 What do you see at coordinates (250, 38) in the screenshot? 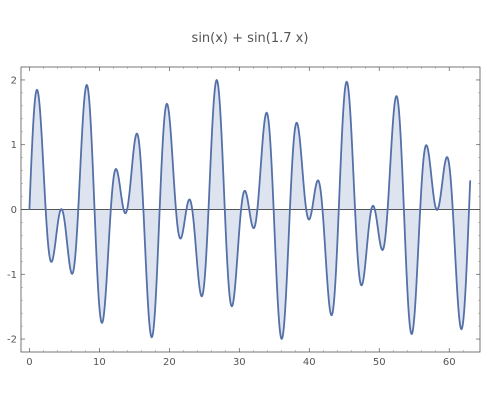
I see `chart-title: sin(x) + sin(1.7 x)` at bounding box center [250, 38].